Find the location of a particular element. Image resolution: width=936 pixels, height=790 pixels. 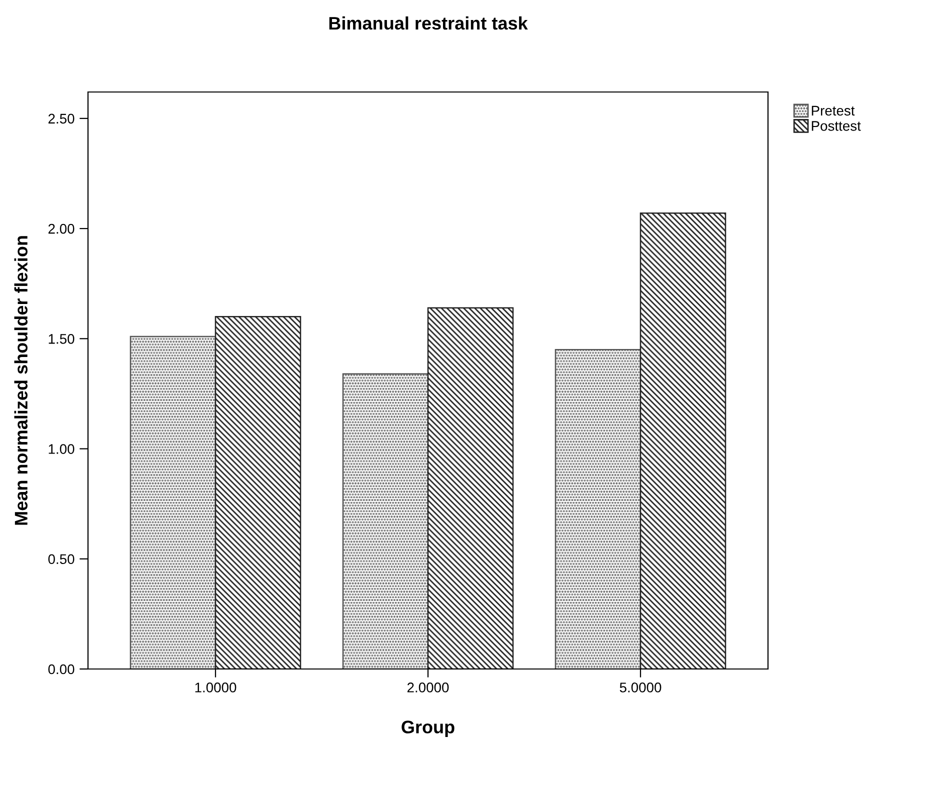

chart-title: Bimanual restraint task is located at coordinates (428, 23).